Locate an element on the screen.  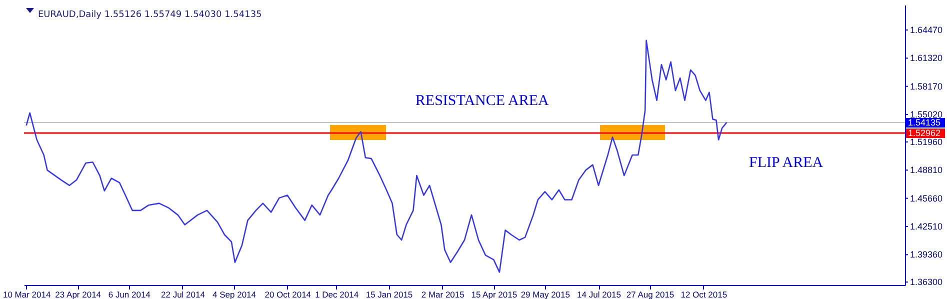
y-tick-label: 1.48810 is located at coordinates (926, 170).